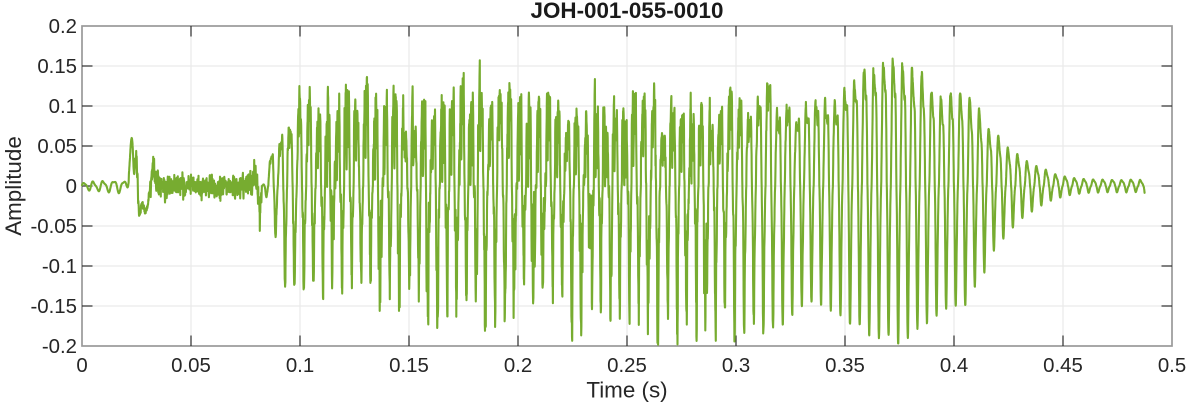 The width and height of the screenshot is (1188, 404). I want to click on svg-text: 0.3, so click(736, 366).